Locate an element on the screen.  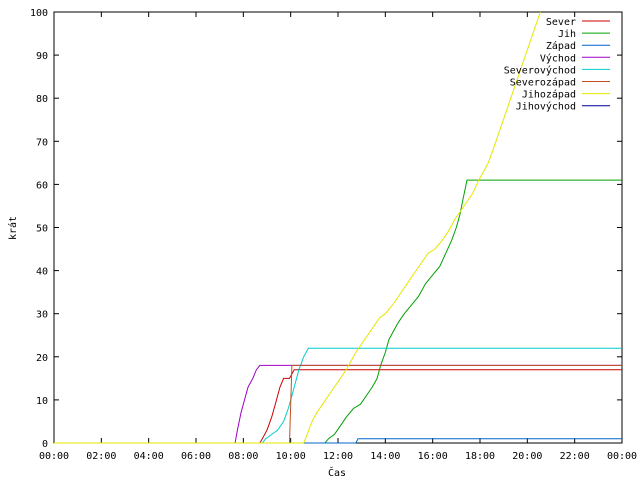
legend-label-vychod: Východ is located at coordinates (558, 58).